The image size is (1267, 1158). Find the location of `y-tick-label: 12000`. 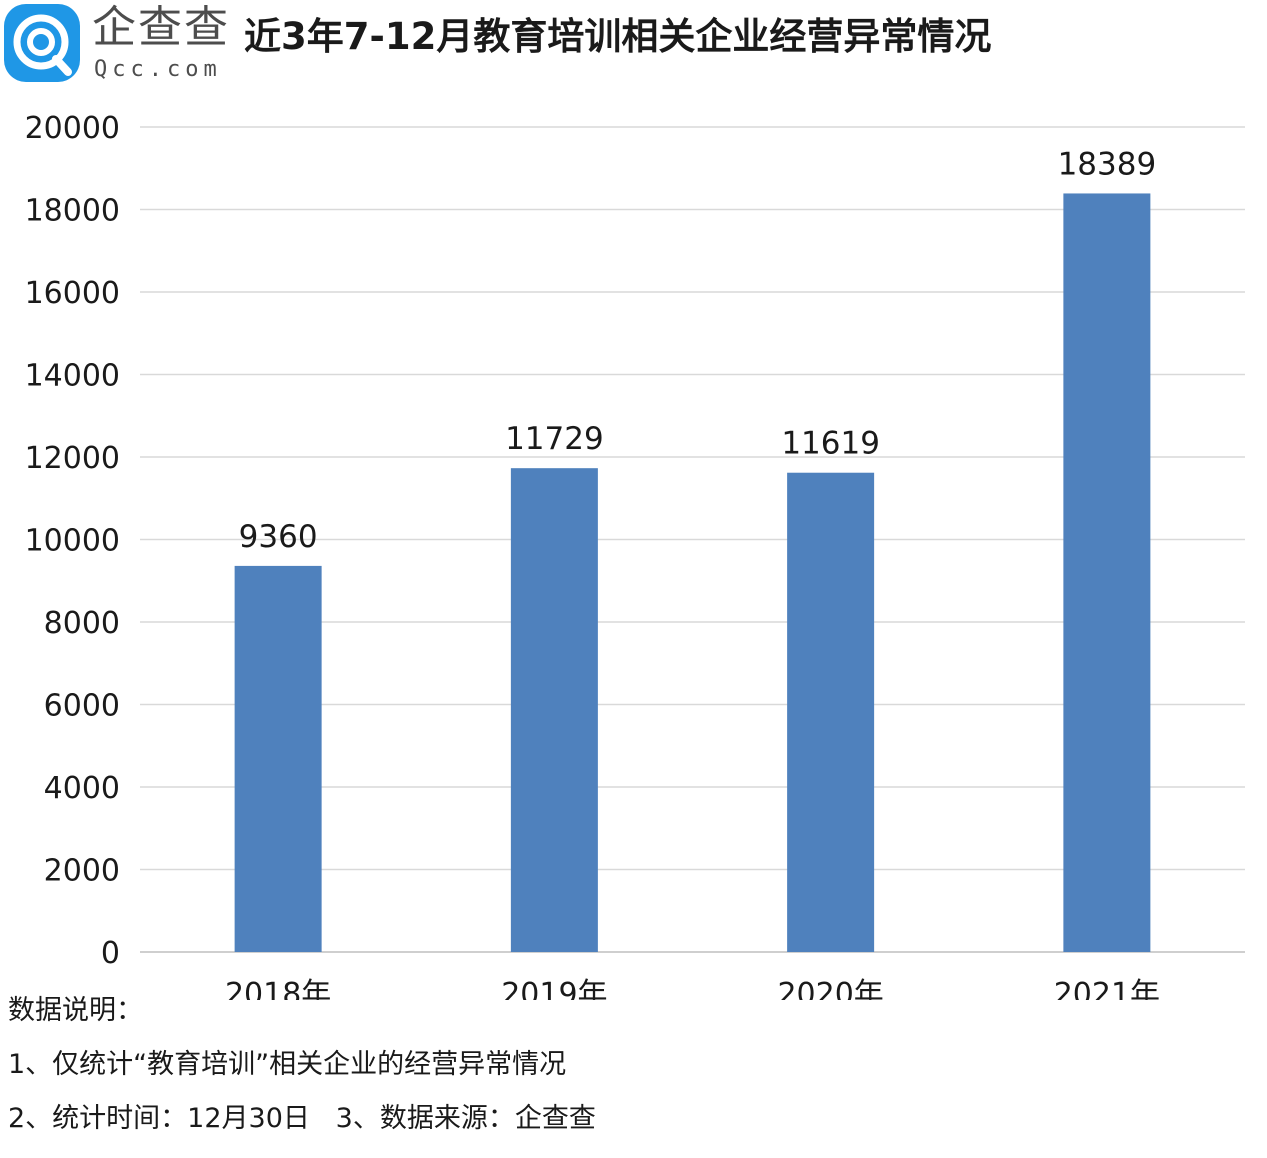

y-tick-label: 12000 is located at coordinates (72, 458).